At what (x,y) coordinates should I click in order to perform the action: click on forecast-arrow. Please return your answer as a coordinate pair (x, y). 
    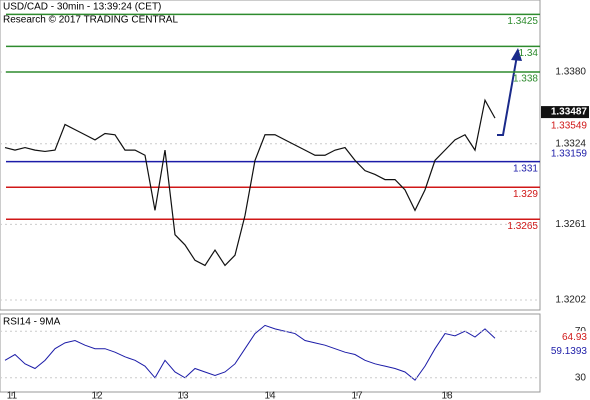
    Looking at the image, I should click on (508, 92).